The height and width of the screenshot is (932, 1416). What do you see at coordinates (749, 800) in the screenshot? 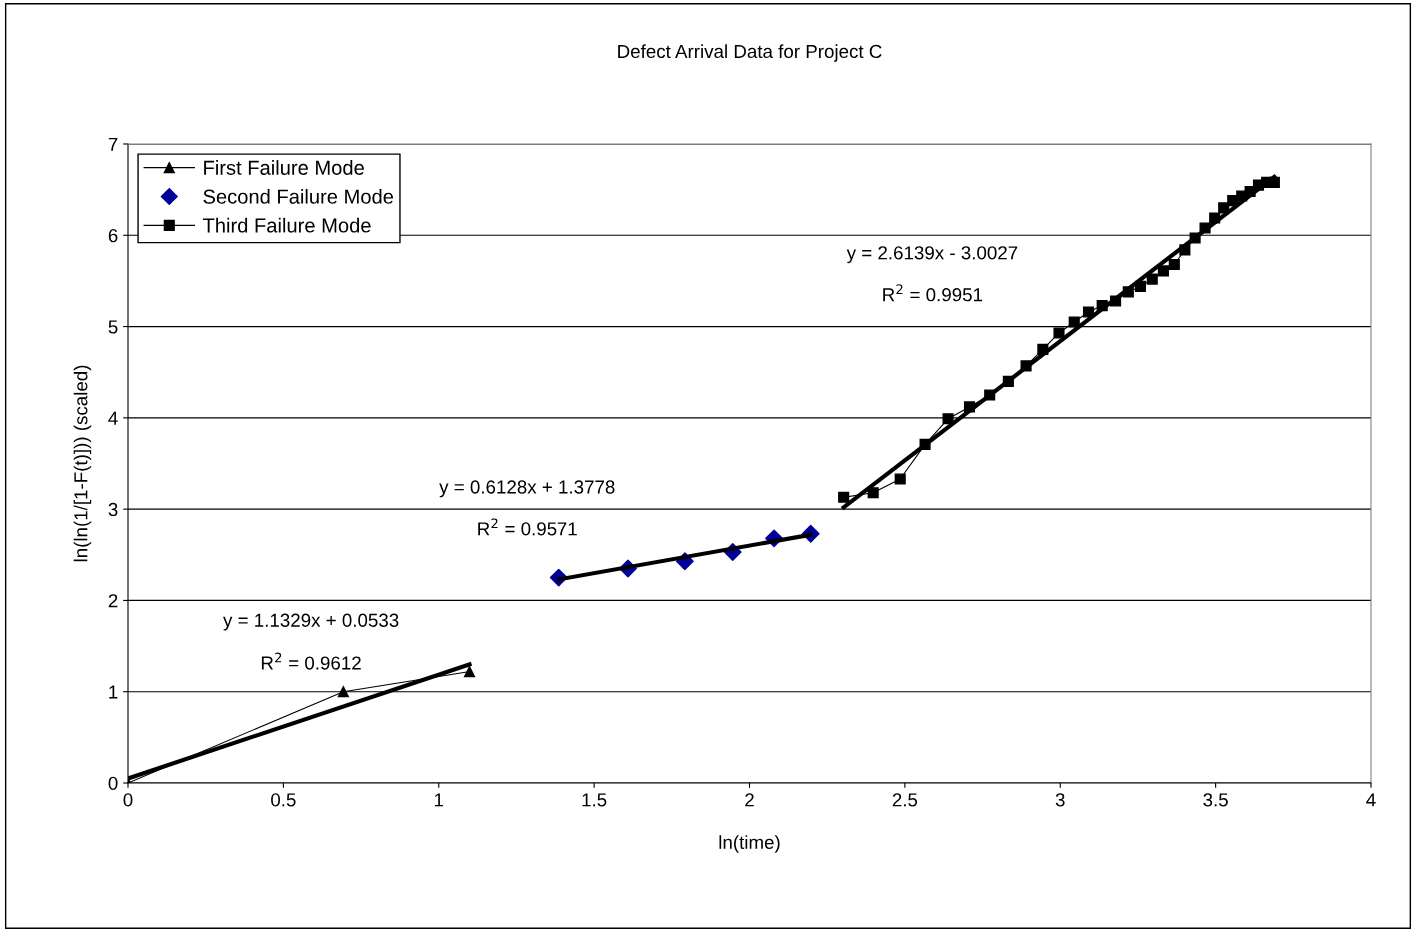
I see `x-tick-label: 2` at bounding box center [749, 800].